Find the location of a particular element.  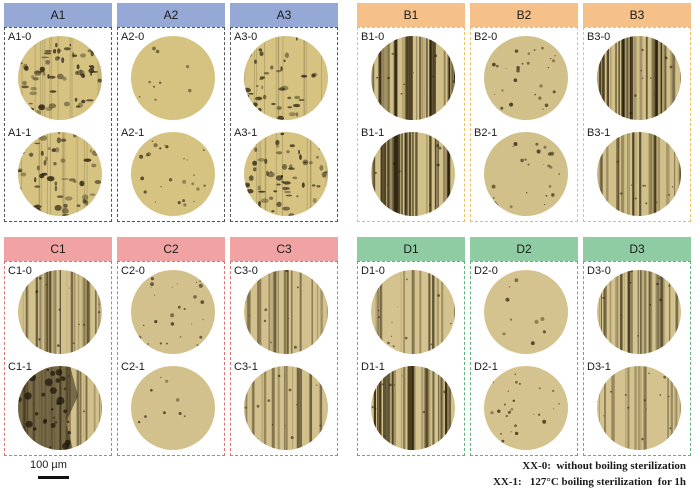

sample-panel: D3-0 D3-1 is located at coordinates (637, 358).